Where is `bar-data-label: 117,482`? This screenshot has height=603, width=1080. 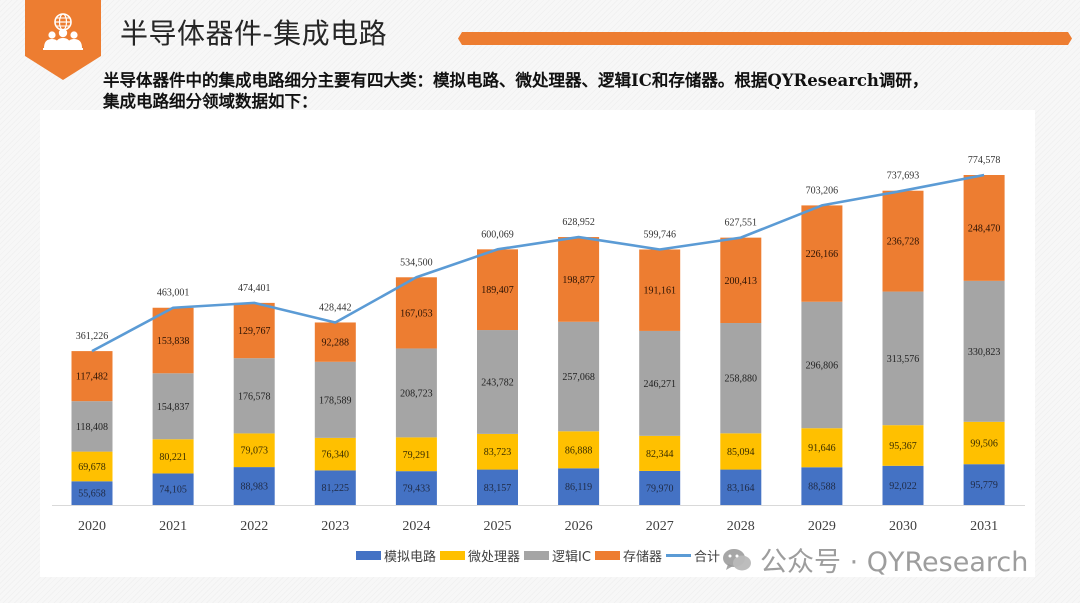
bar-data-label: 117,482 is located at coordinates (92, 377).